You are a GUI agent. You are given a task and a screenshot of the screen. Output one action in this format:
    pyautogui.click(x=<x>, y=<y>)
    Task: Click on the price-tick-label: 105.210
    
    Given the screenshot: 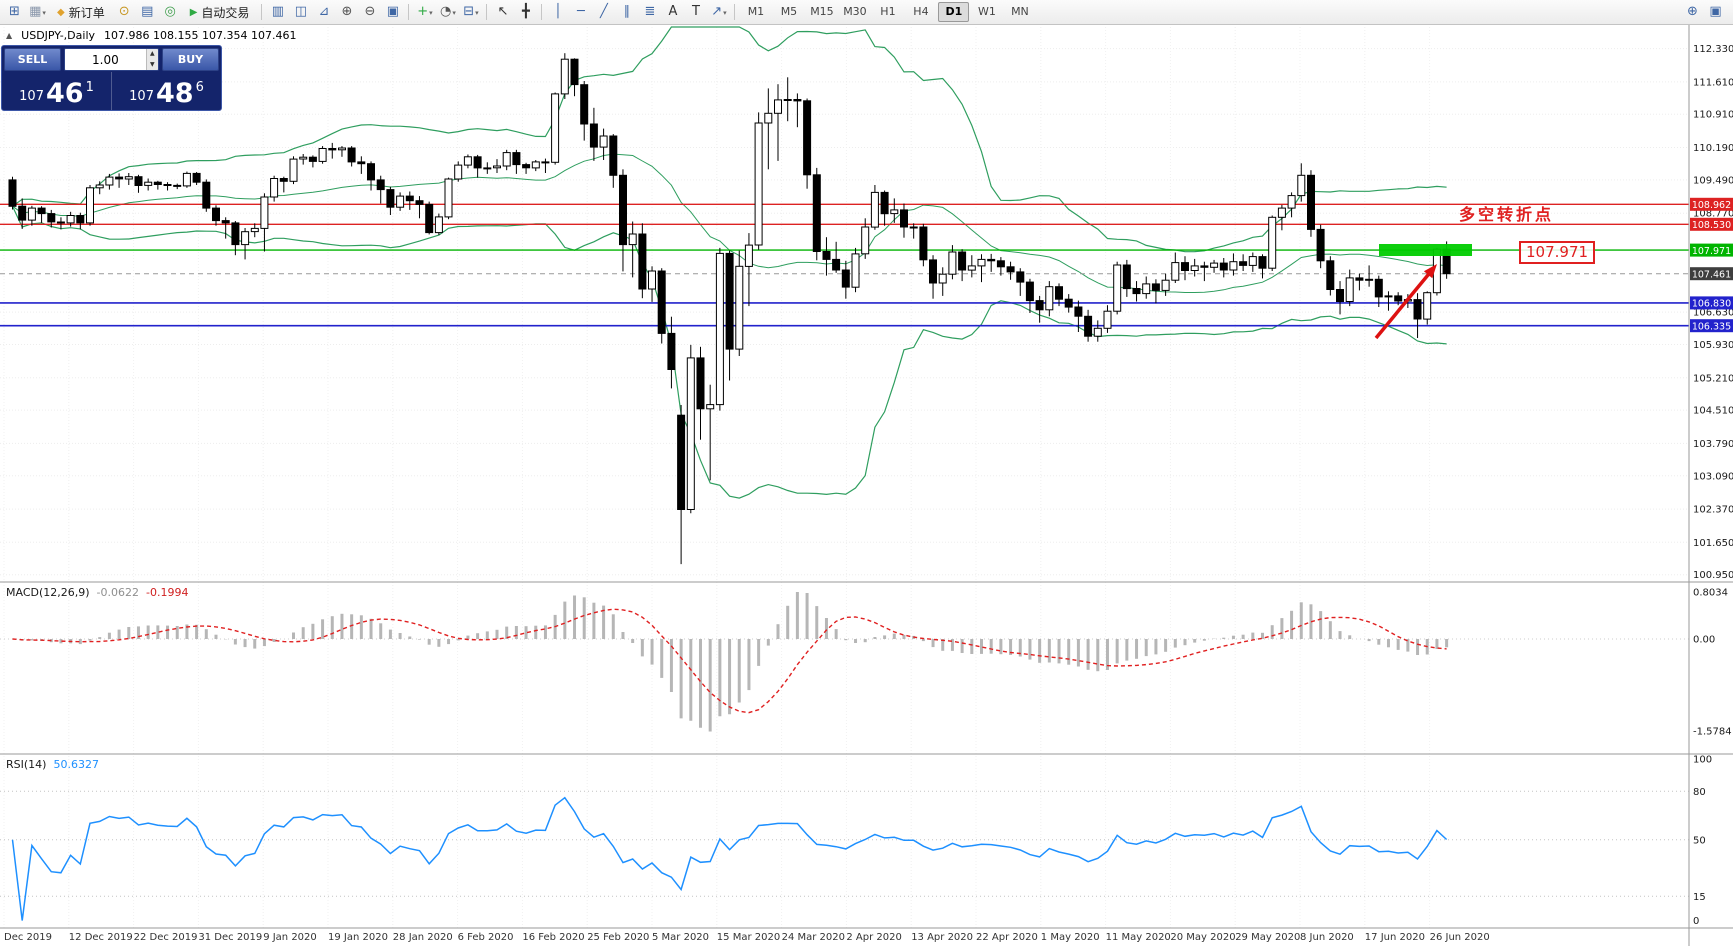 What is the action you would take?
    pyautogui.click(x=1713, y=378)
    